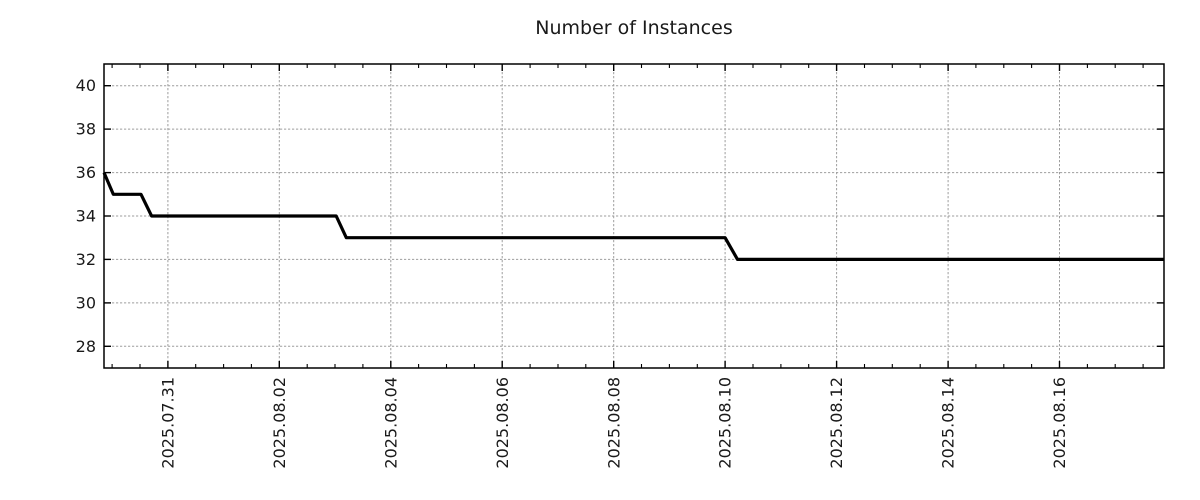 The height and width of the screenshot is (500, 1200). What do you see at coordinates (86, 216) in the screenshot?
I see `y-tick-label: 34` at bounding box center [86, 216].